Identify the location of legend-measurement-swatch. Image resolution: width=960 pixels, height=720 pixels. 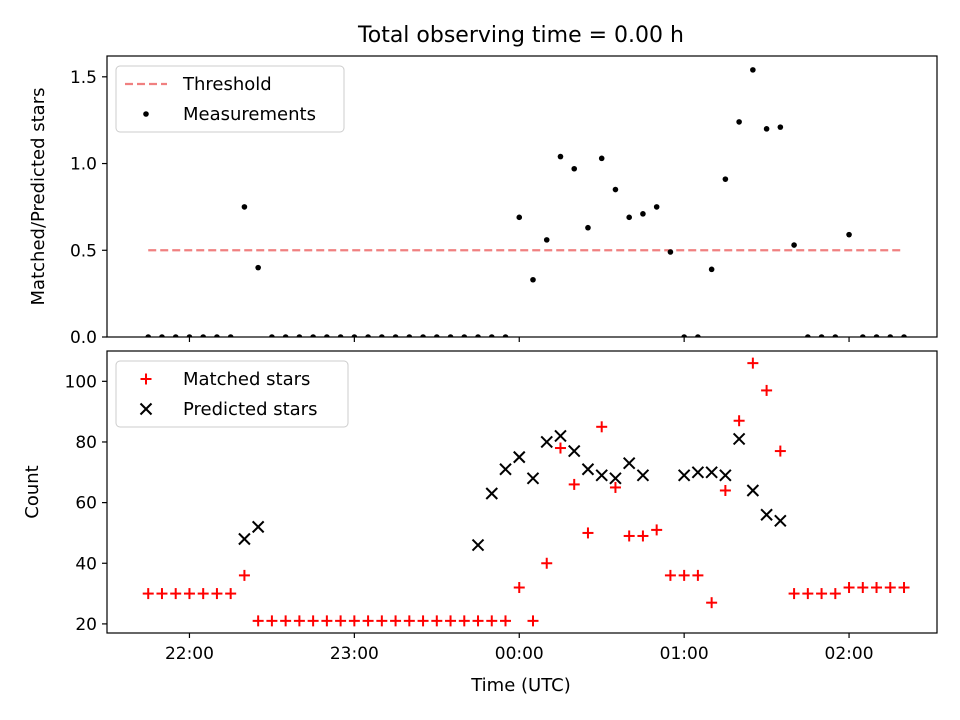
(146, 114).